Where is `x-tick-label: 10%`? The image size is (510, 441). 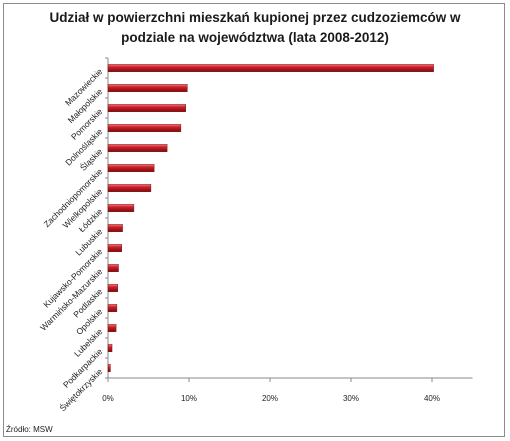
x-tick-label: 10% is located at coordinates (189, 398).